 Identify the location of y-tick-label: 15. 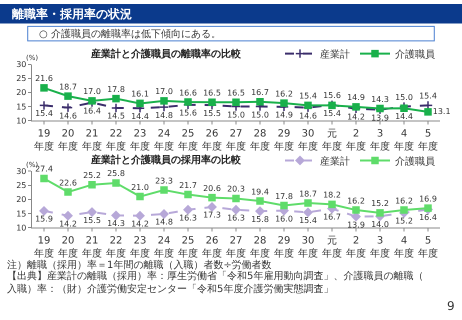
(21, 213).